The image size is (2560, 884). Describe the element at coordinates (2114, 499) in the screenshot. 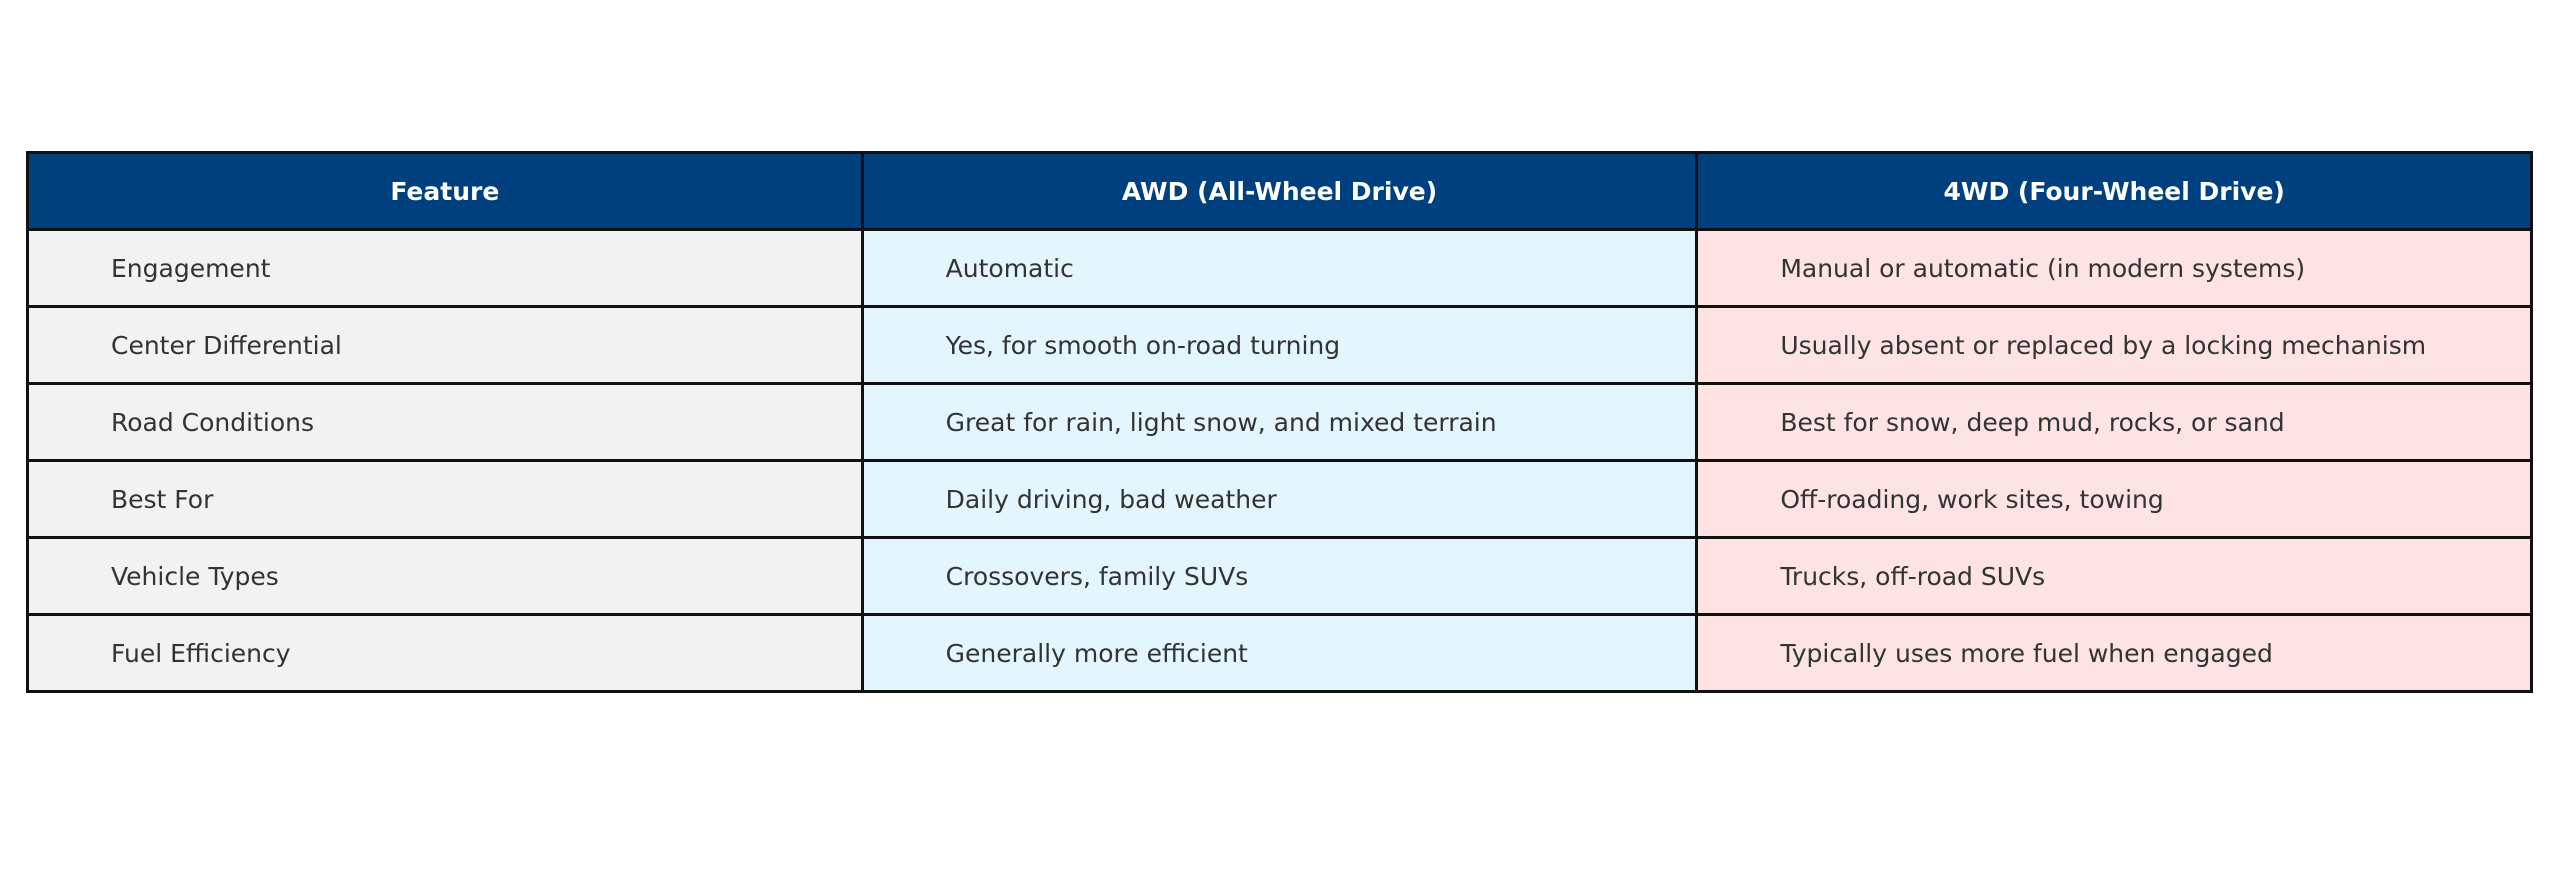

I see `table-cell: Off-roading, work sites, towing` at that location.